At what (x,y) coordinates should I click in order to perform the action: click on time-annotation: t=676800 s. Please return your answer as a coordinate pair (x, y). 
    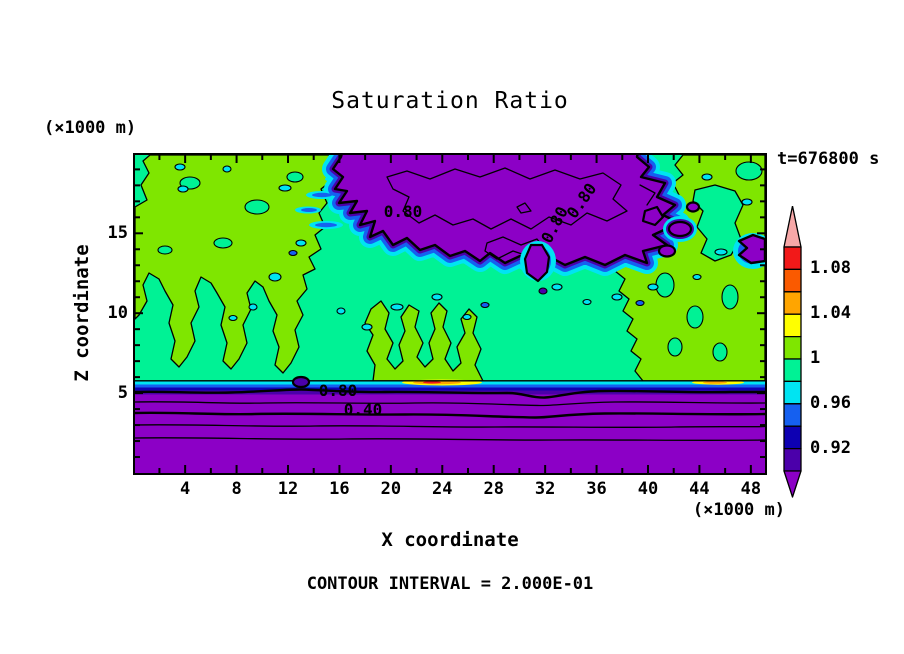
    Looking at the image, I should click on (828, 159).